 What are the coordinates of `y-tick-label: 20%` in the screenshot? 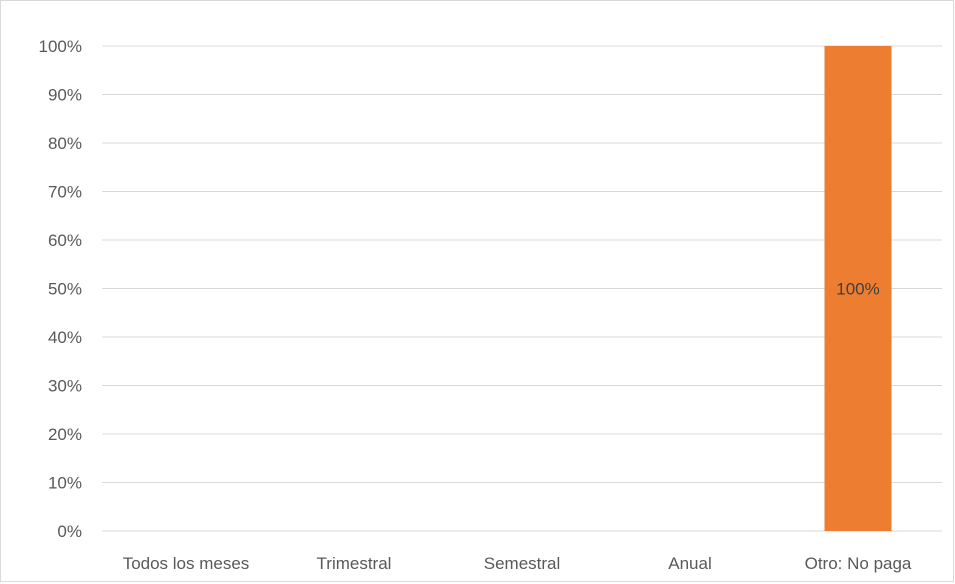 It's located at (65, 434).